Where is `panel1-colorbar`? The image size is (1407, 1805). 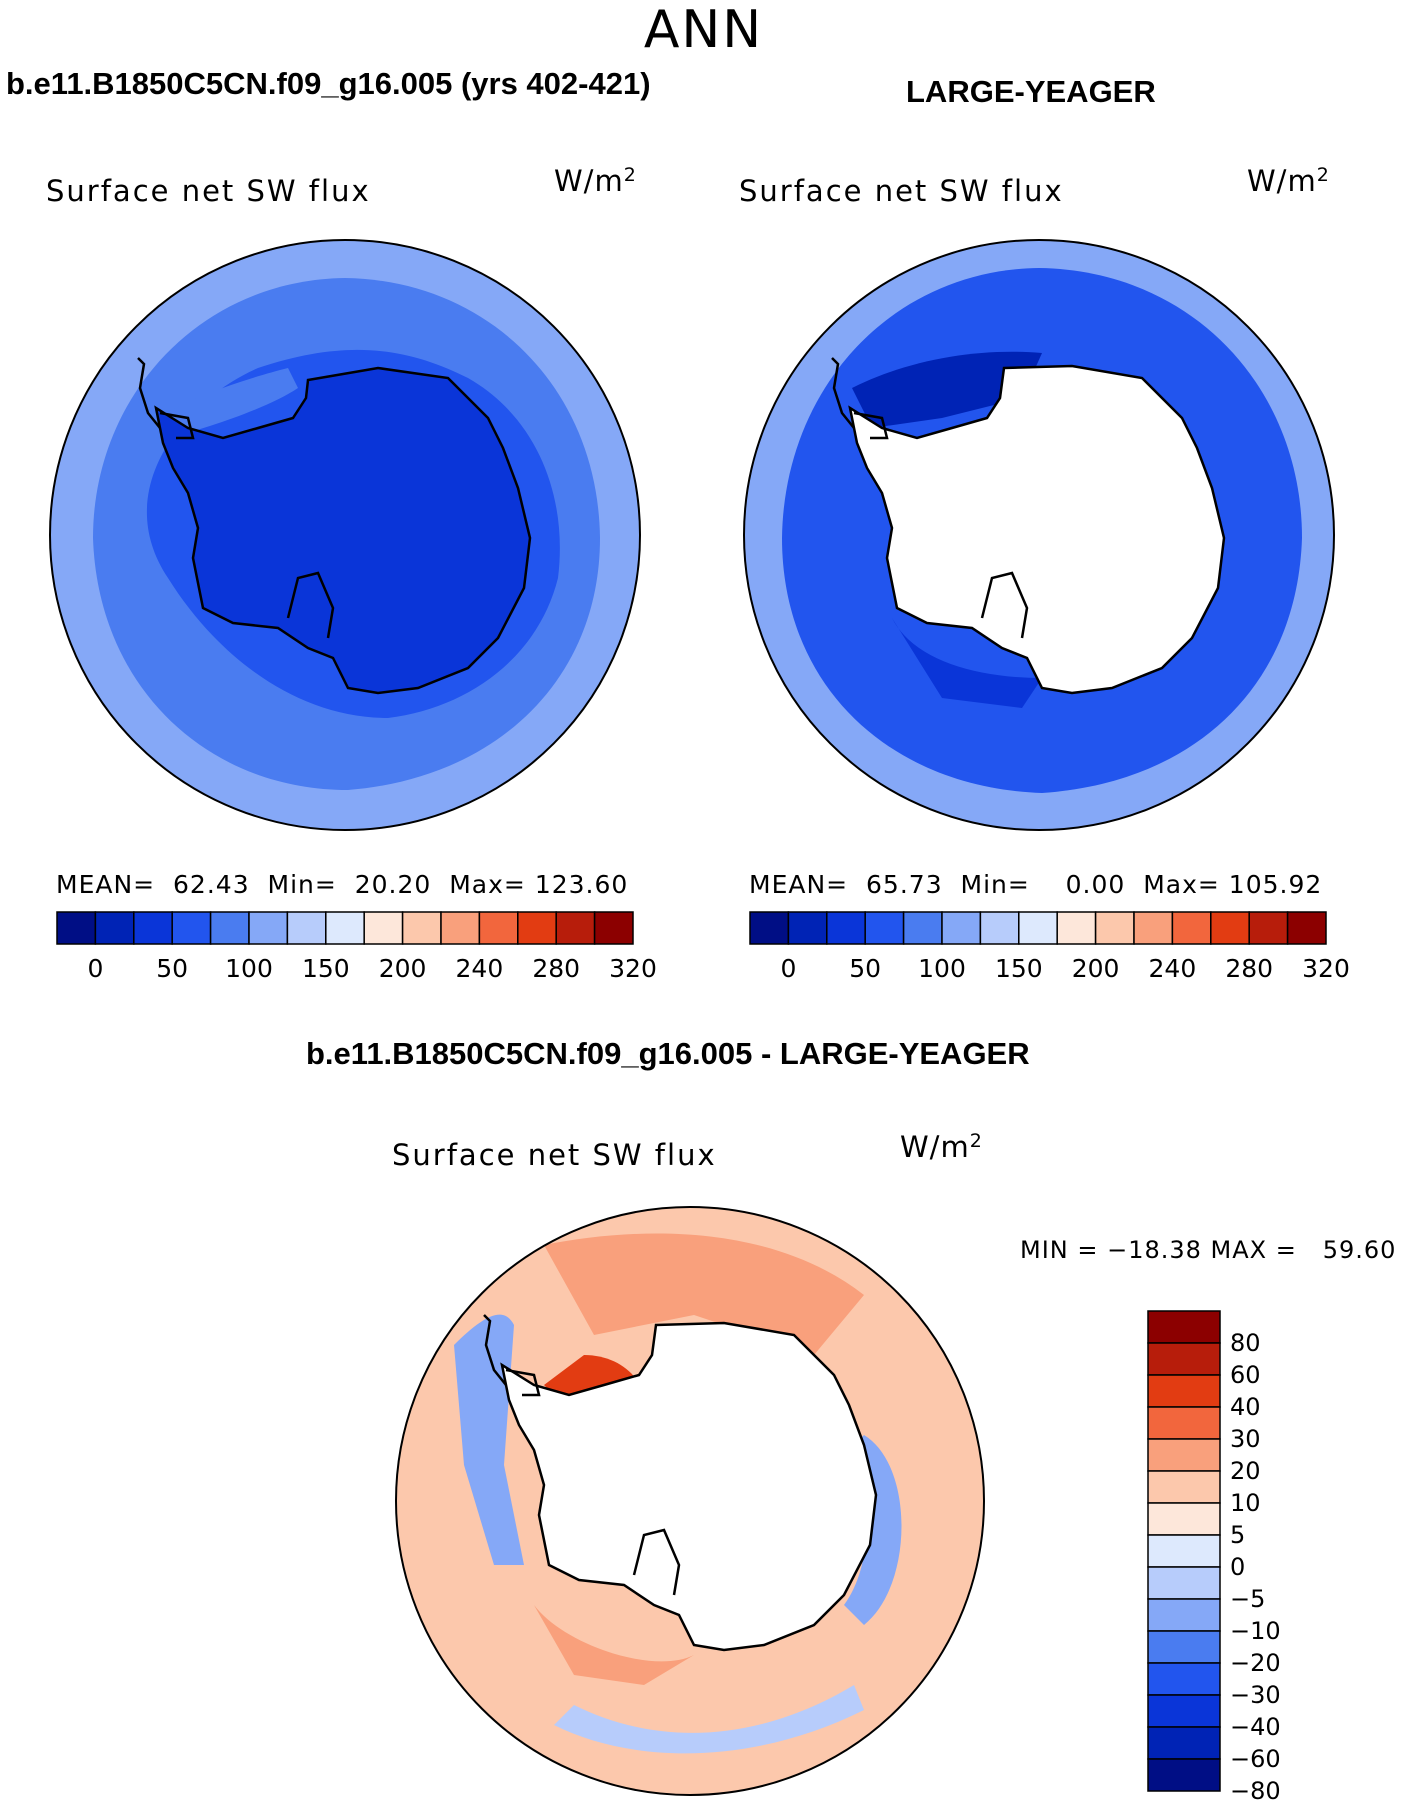
panel1-colorbar is located at coordinates (345, 928).